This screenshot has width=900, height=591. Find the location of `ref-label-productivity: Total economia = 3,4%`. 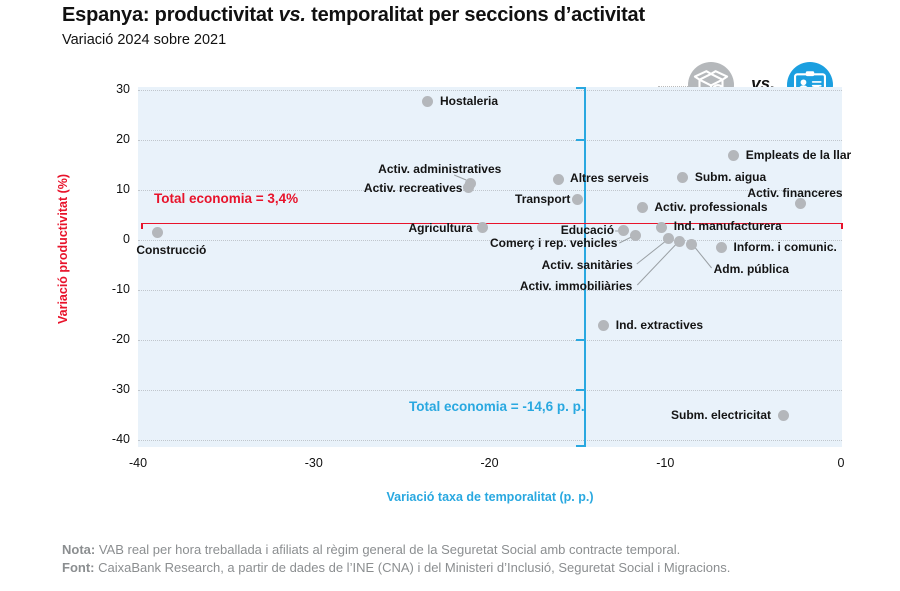

ref-label-productivity: Total economia = 3,4% is located at coordinates (226, 198).